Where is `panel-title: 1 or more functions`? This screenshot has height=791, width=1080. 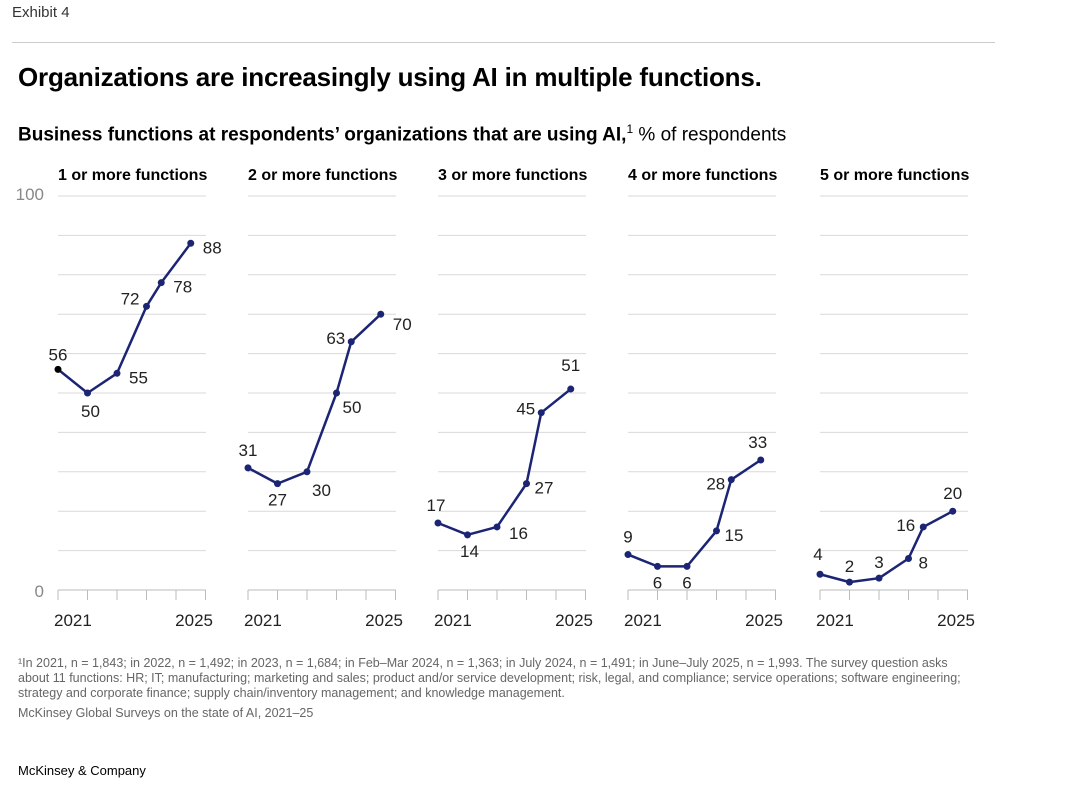 panel-title: 1 or more functions is located at coordinates (132, 175).